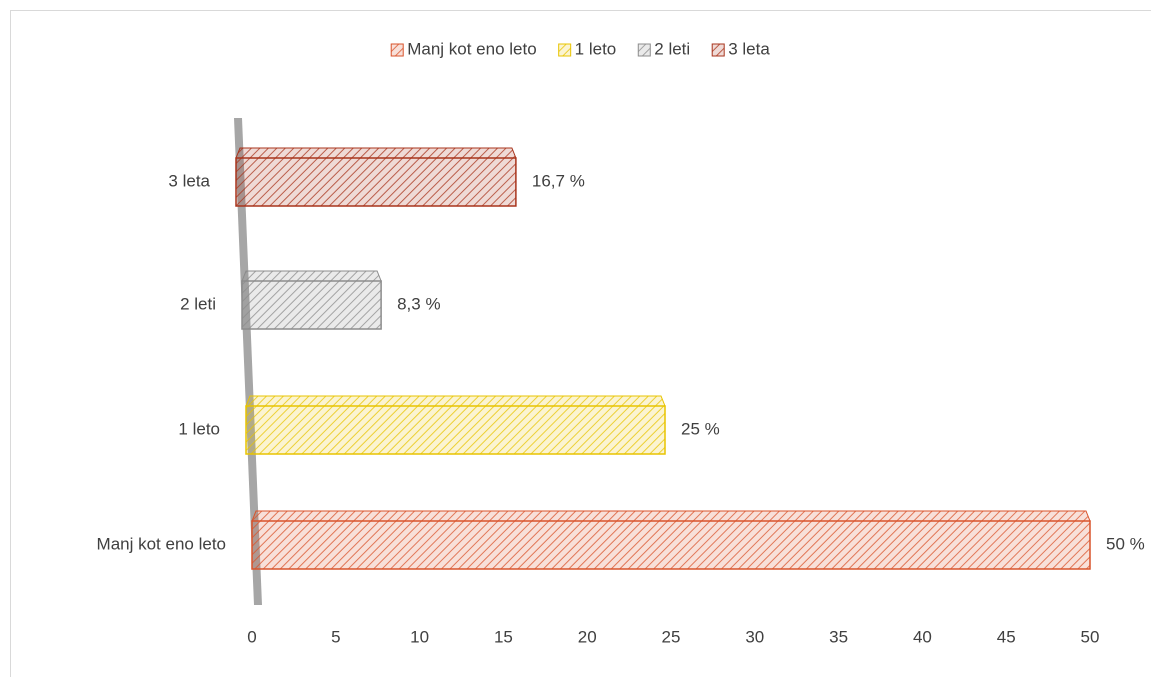  I want to click on legend-item: 2 leti, so click(663, 48).